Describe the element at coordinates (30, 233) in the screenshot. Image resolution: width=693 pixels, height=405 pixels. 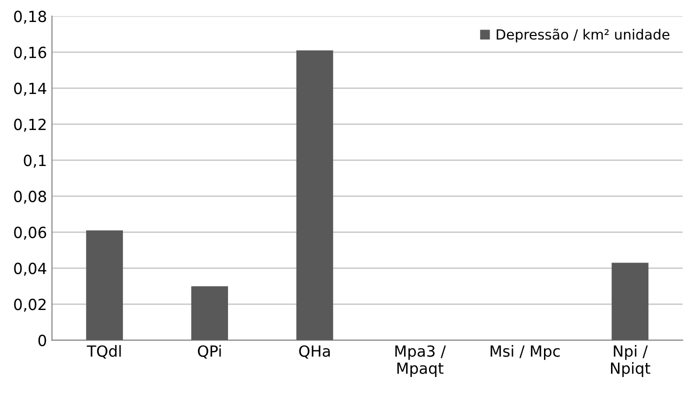
I see `y-tick-label: 0,06` at that location.